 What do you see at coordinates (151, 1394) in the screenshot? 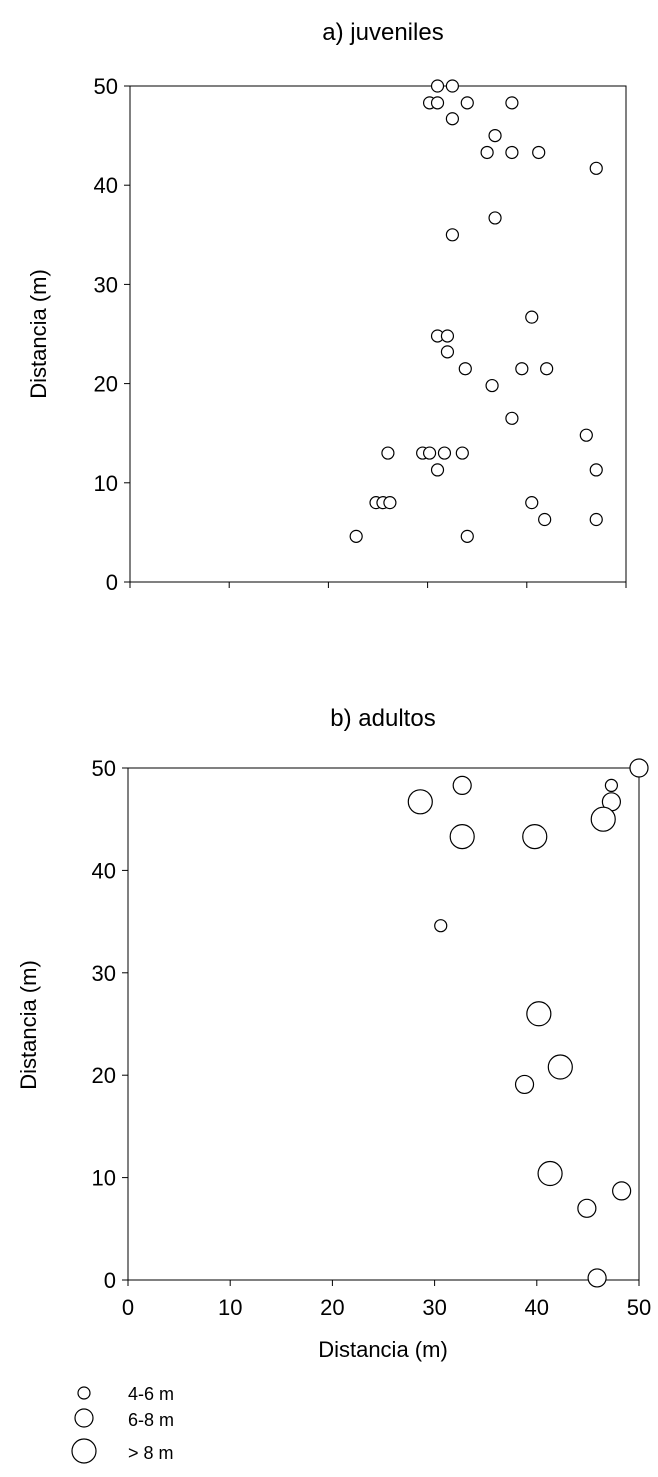
I see `legend-label-4-6: 4-6 m` at bounding box center [151, 1394].